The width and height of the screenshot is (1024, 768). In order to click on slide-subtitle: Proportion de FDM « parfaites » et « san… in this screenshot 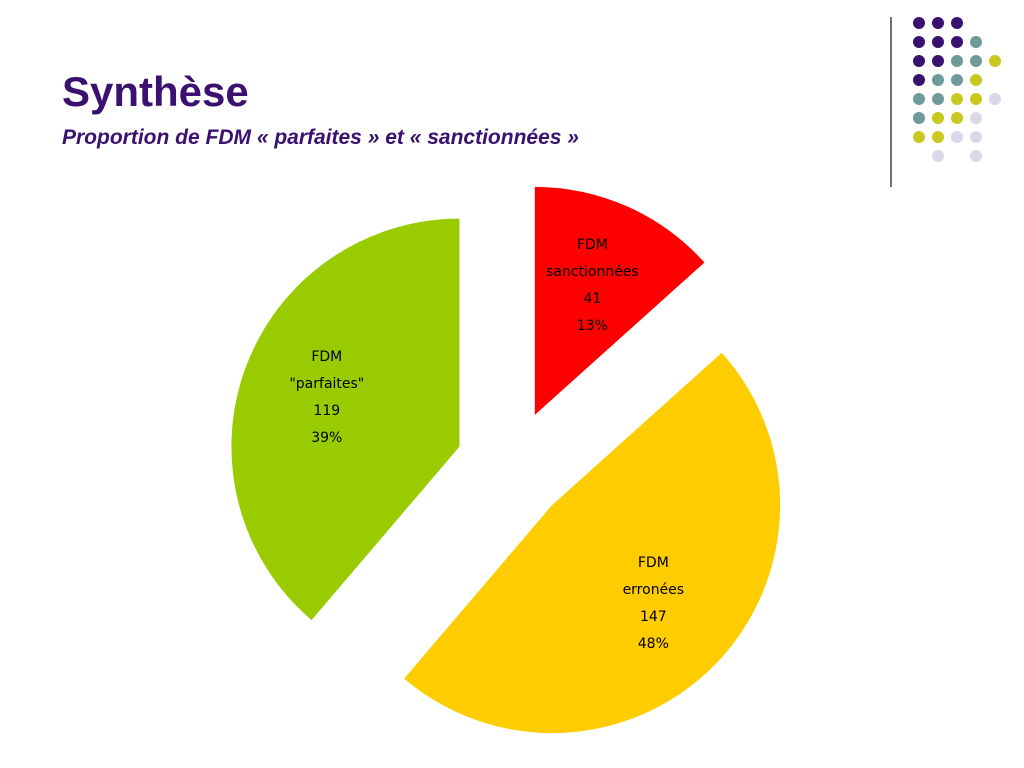, I will do `click(320, 137)`.